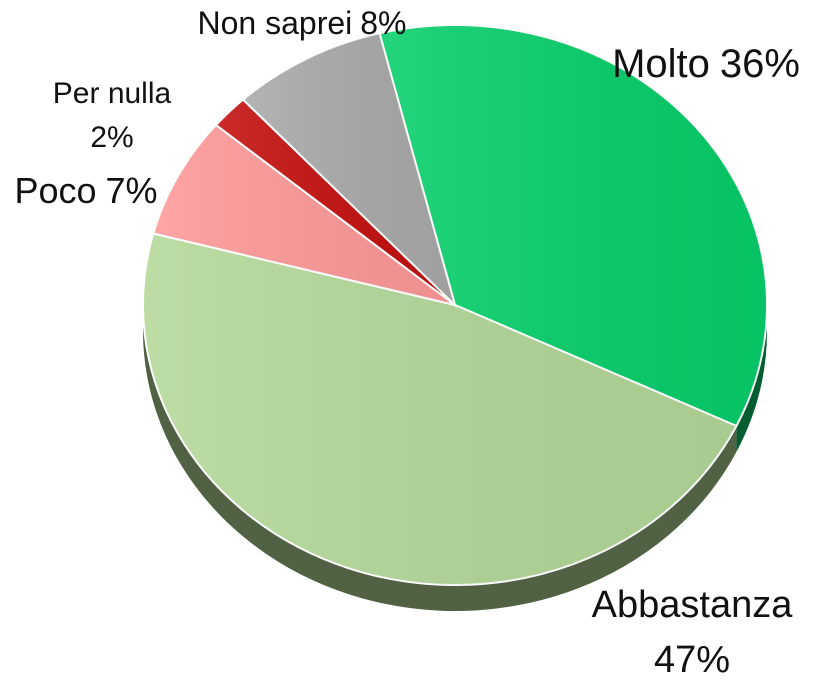 The width and height of the screenshot is (813, 680). I want to click on slice-value-label: 36%, so click(760, 64).